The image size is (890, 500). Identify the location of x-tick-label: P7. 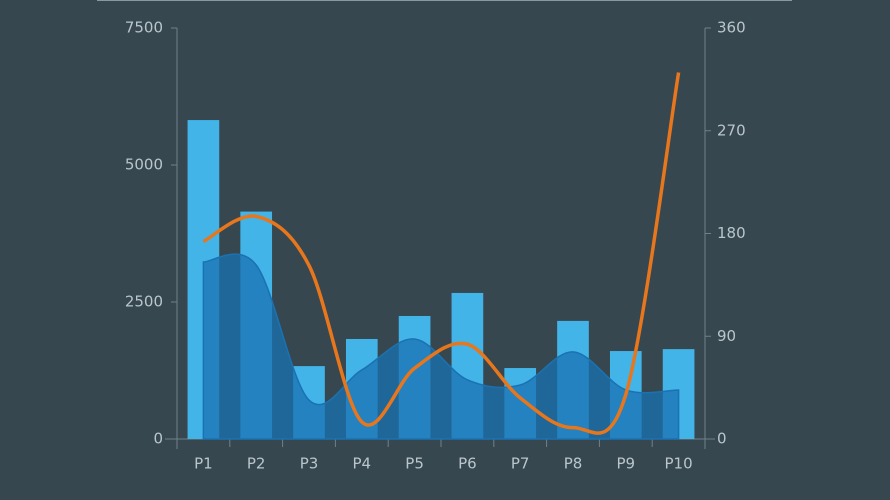
(520, 464).